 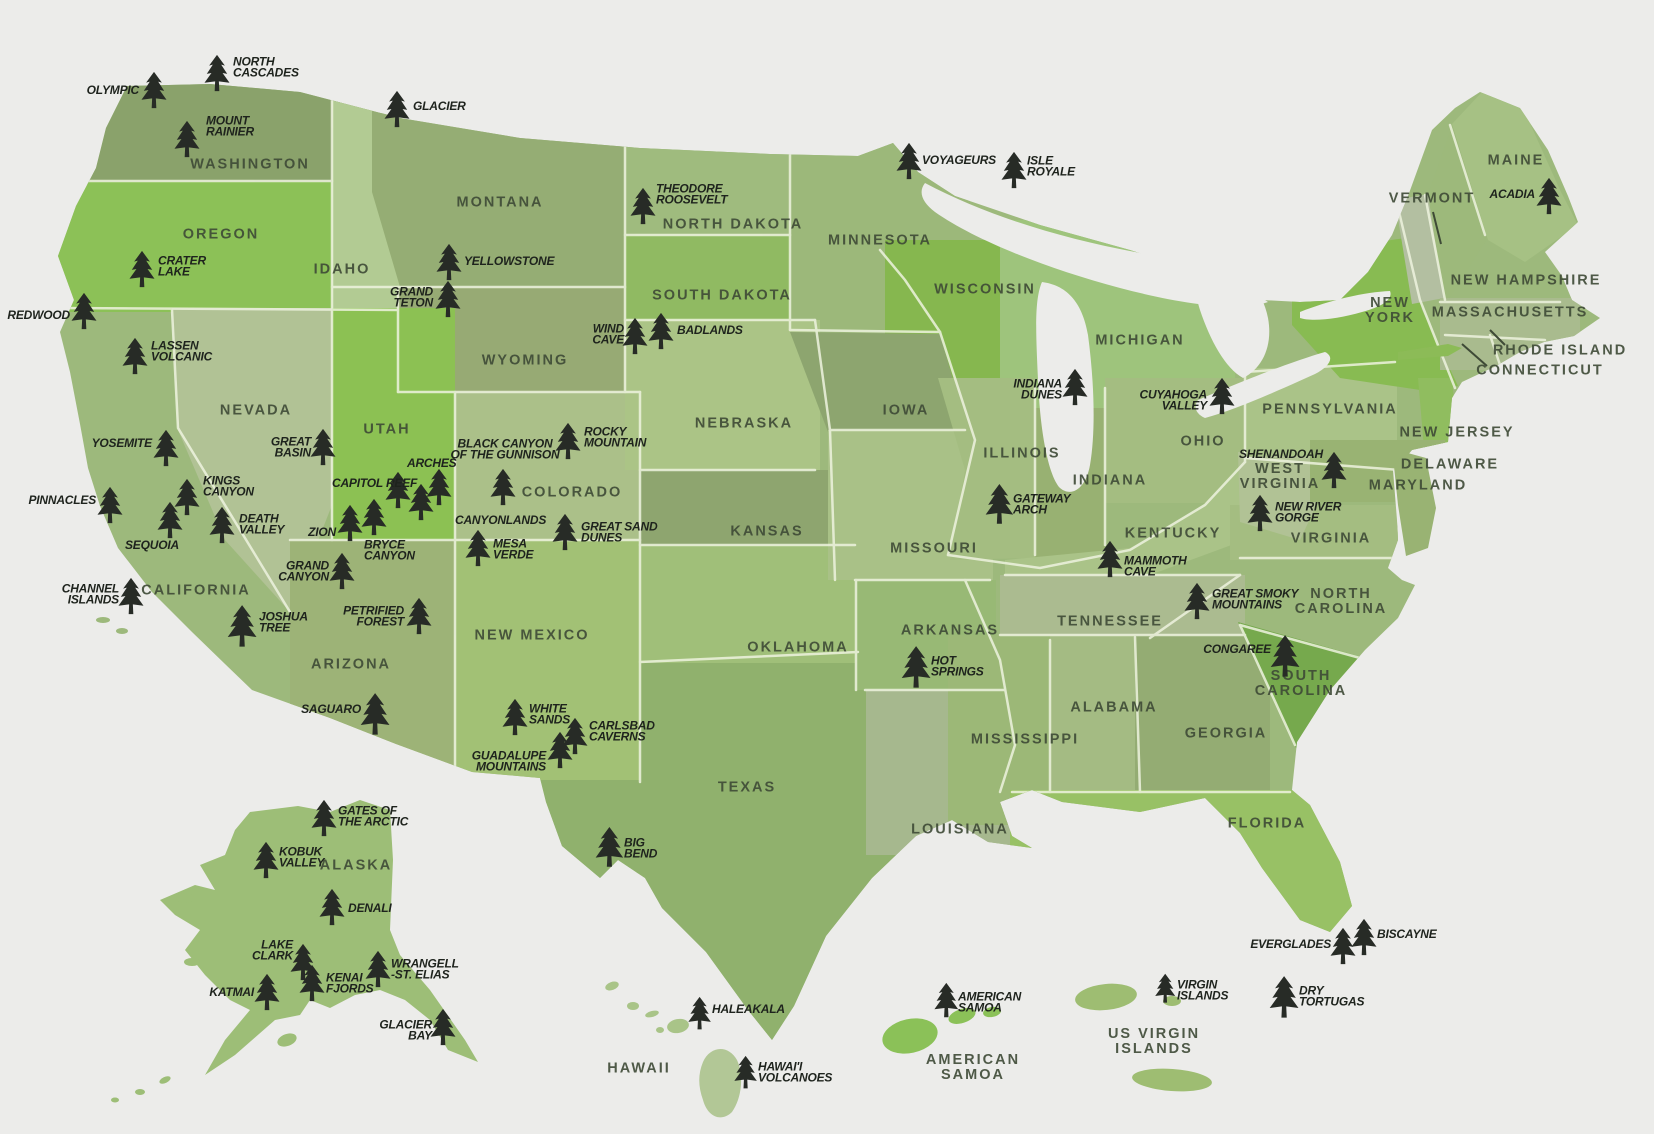 I want to click on state-label-arizona: ARIZONA, so click(x=351, y=664).